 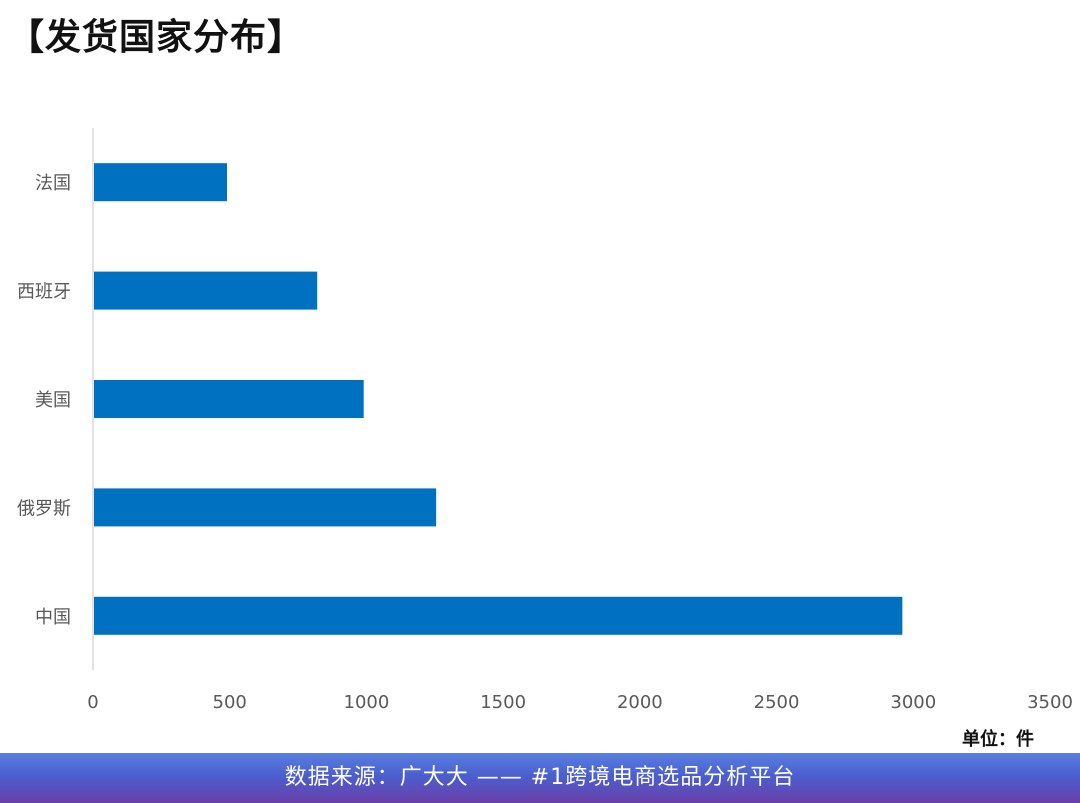 What do you see at coordinates (367, 702) in the screenshot?
I see `x-tick-label-2: 1000` at bounding box center [367, 702].